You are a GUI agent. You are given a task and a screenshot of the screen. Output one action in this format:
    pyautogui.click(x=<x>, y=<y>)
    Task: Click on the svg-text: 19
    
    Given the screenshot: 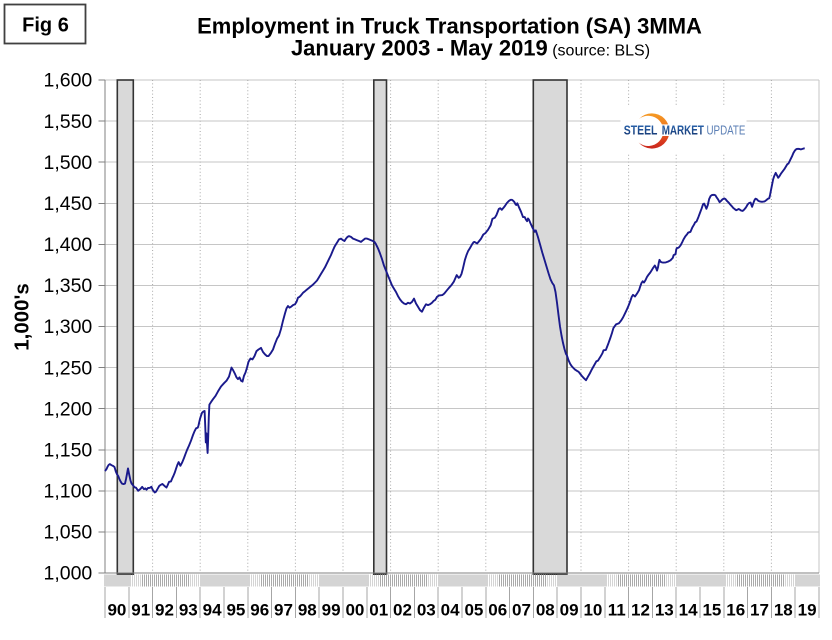 What is the action you would take?
    pyautogui.click(x=807, y=610)
    